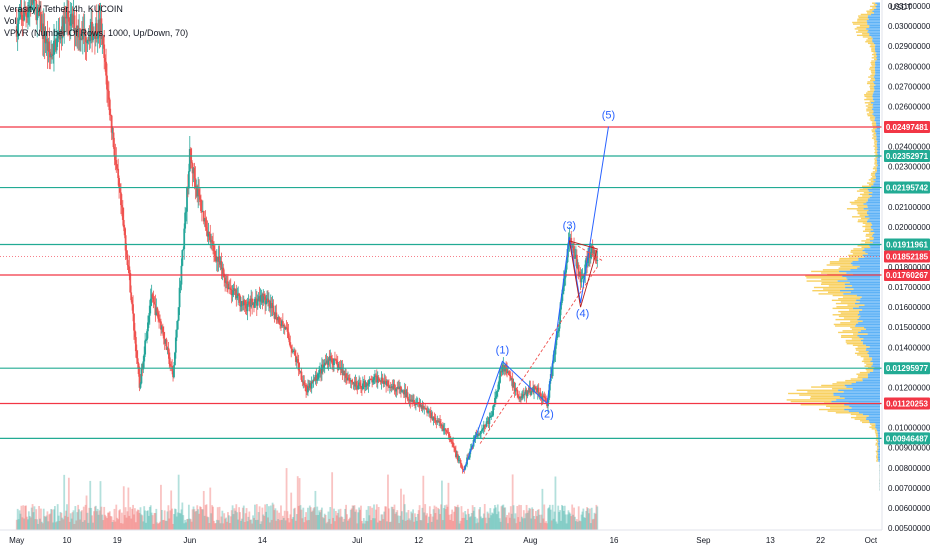 The image size is (932, 550). I want to click on level-price-badge, so click(907, 244).